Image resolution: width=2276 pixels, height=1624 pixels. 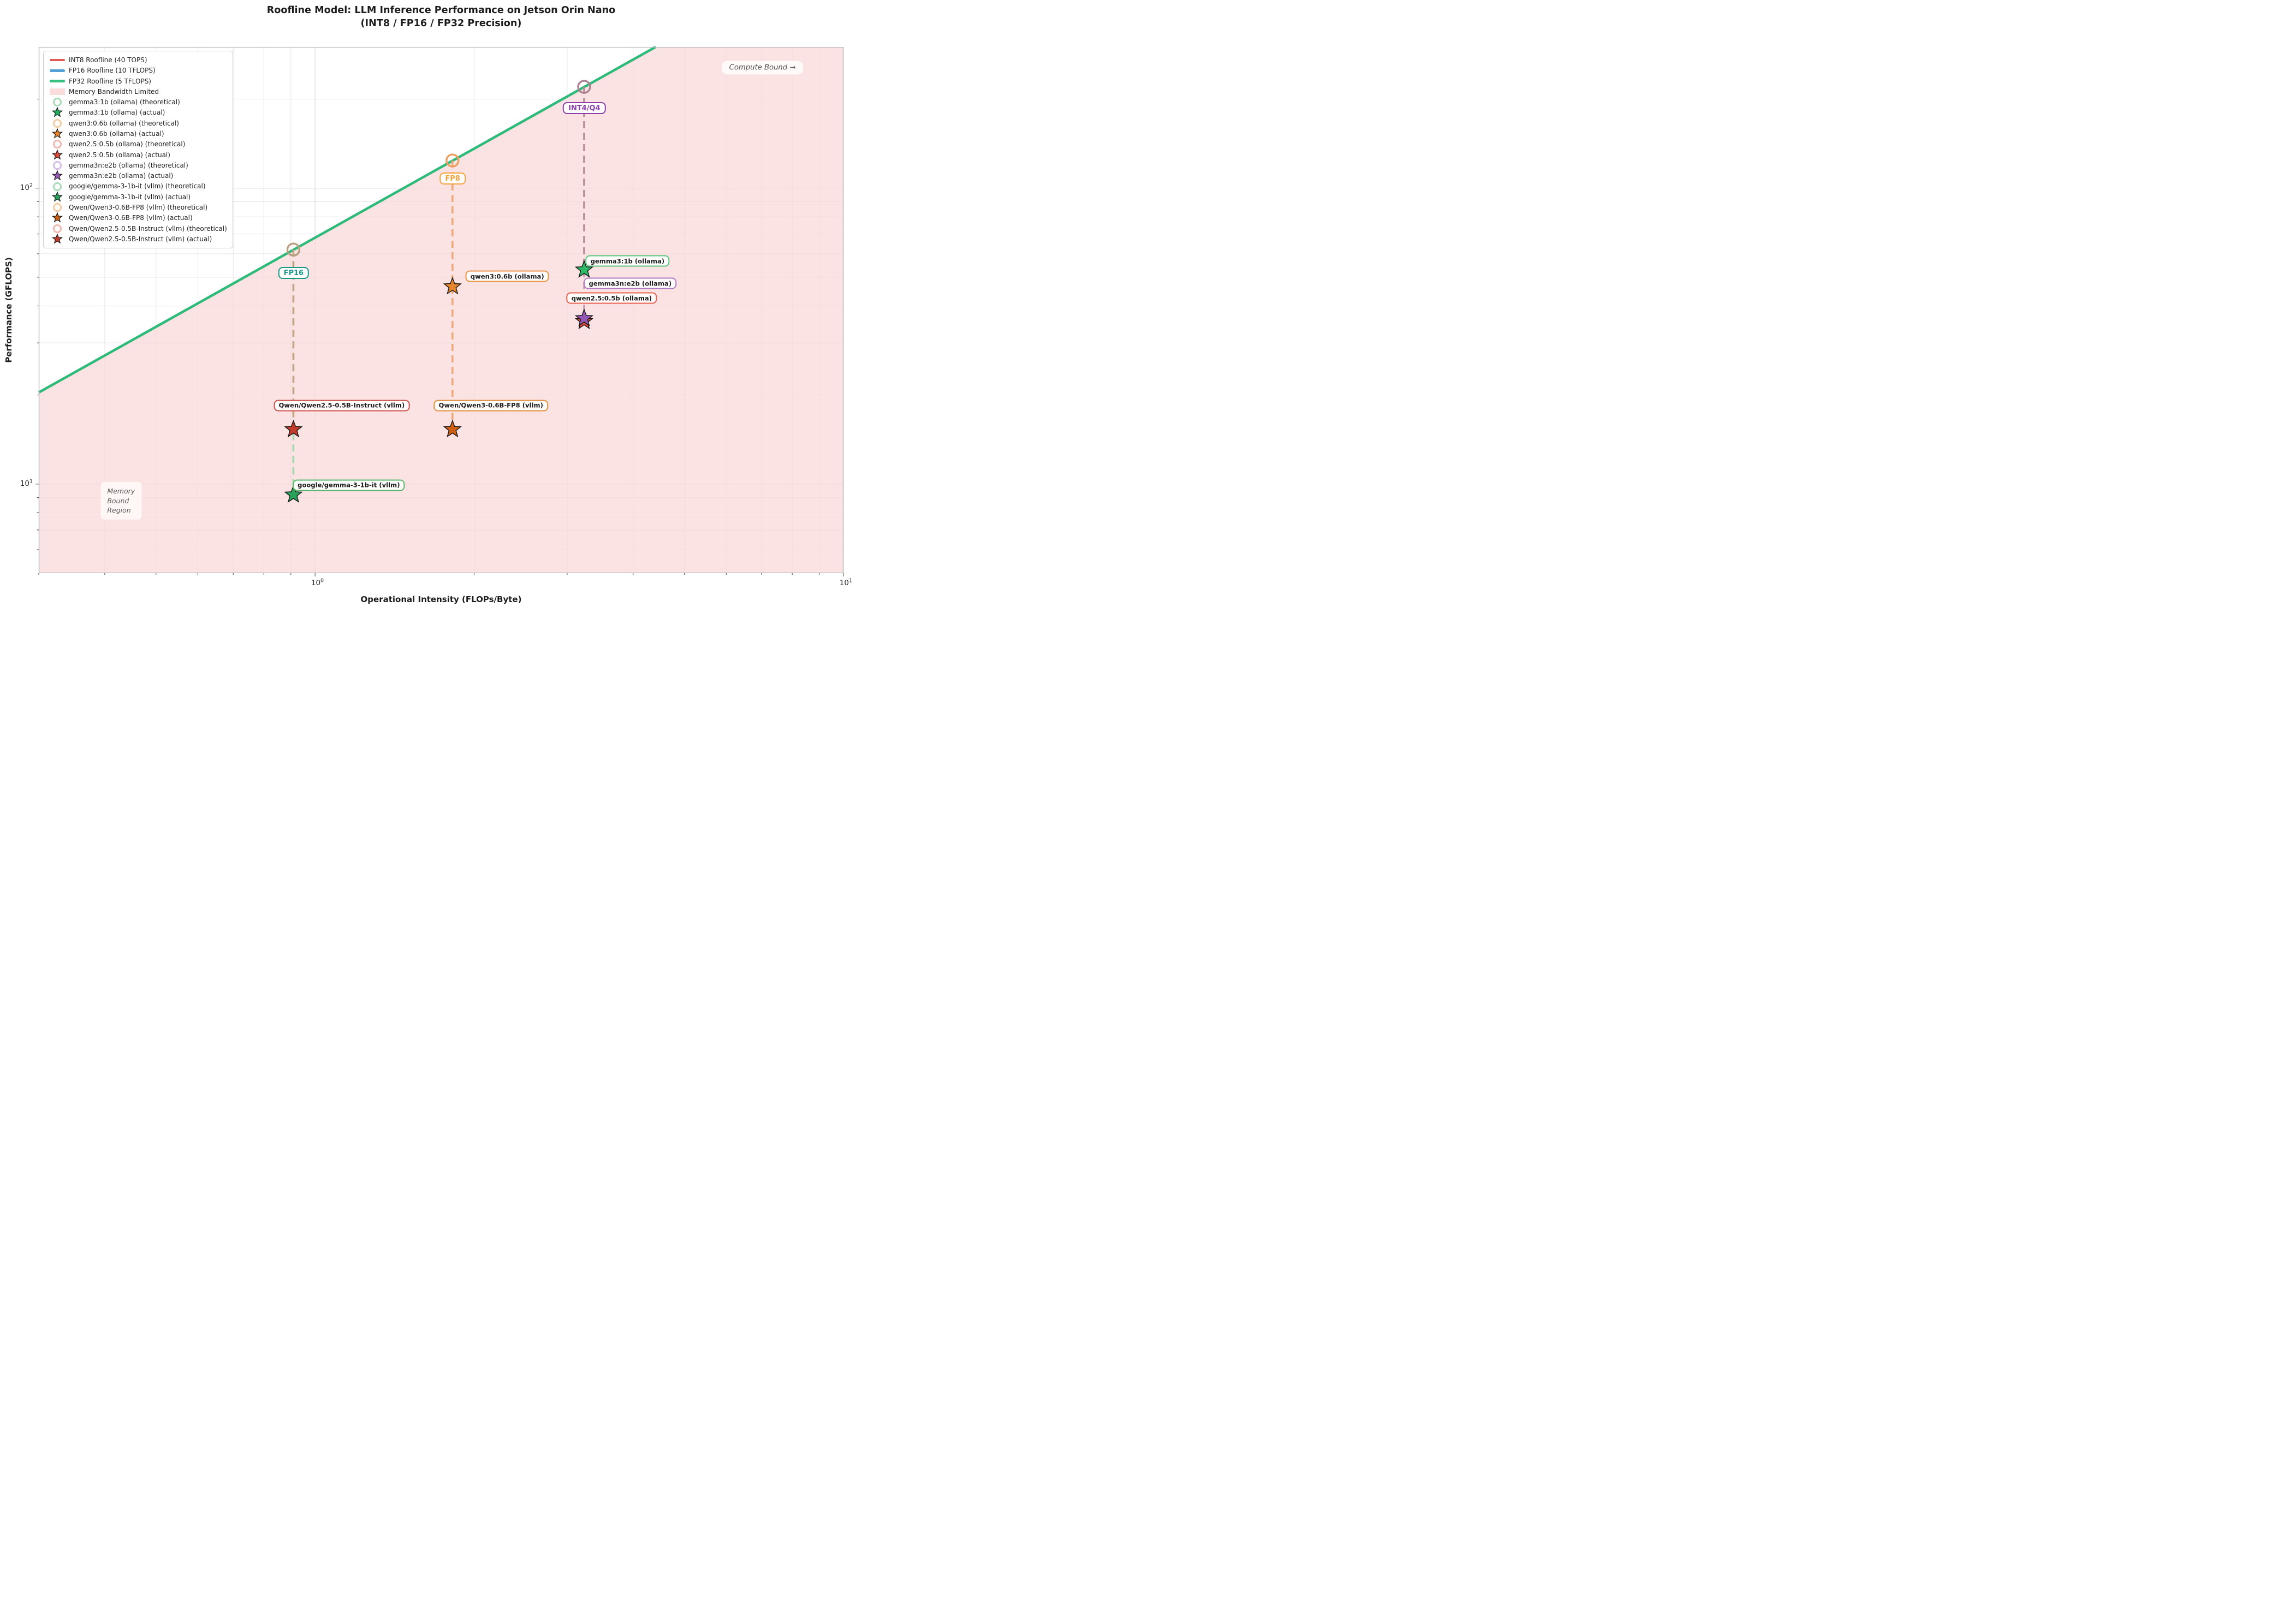 I want to click on chart-title-line2: (INT8 / FP16 / FP32 Precision), so click(x=441, y=23).